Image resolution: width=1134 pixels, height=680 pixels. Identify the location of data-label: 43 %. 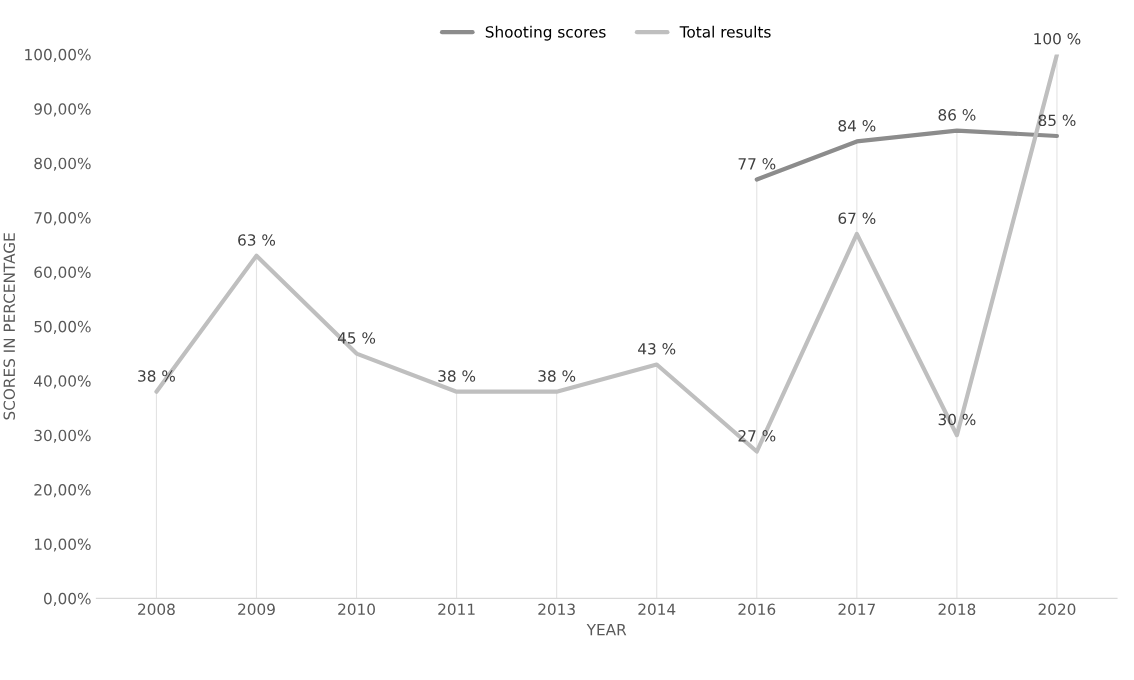
(657, 349).